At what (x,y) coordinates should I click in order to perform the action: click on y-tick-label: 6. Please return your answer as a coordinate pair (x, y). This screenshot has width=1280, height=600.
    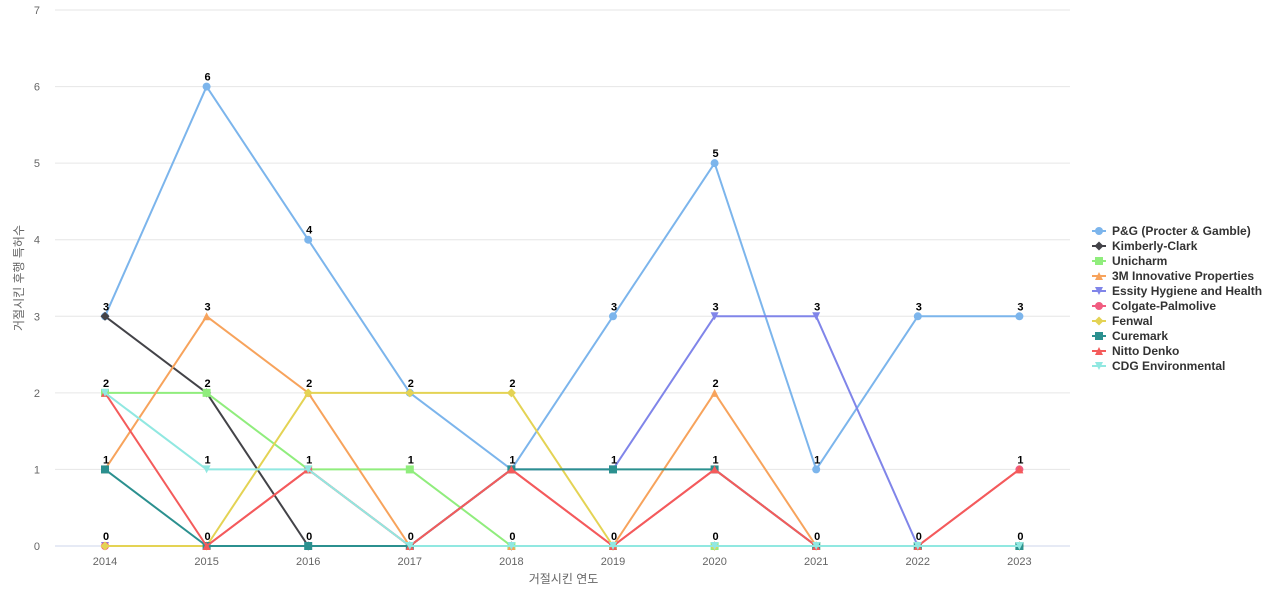
    Looking at the image, I should click on (37, 88).